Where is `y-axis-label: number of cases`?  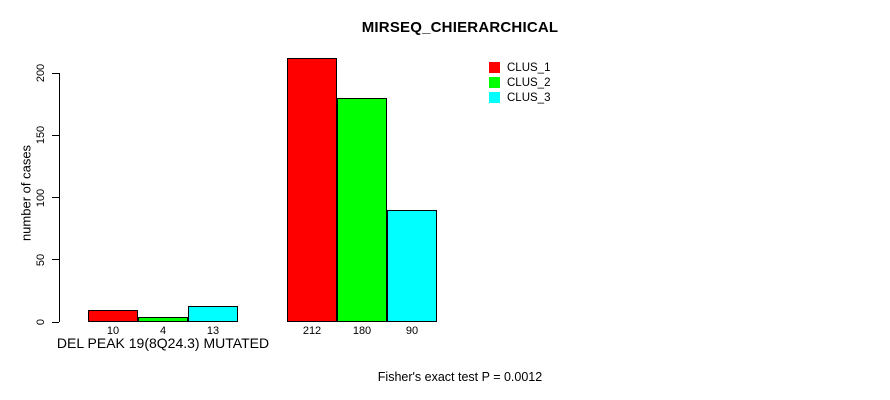
y-axis-label: number of cases is located at coordinates (26, 193).